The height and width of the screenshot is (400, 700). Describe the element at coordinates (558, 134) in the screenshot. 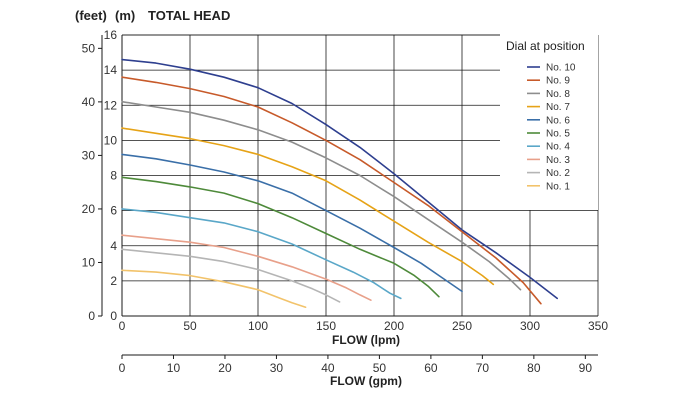

I see `legend-label: No. 5` at that location.